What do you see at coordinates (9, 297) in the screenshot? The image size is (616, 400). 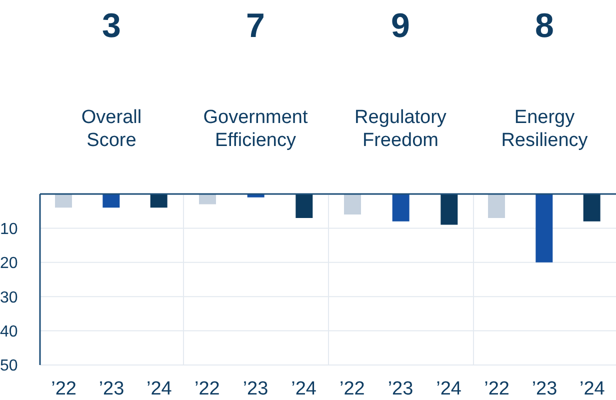 I see `y-tick-label: 30` at bounding box center [9, 297].